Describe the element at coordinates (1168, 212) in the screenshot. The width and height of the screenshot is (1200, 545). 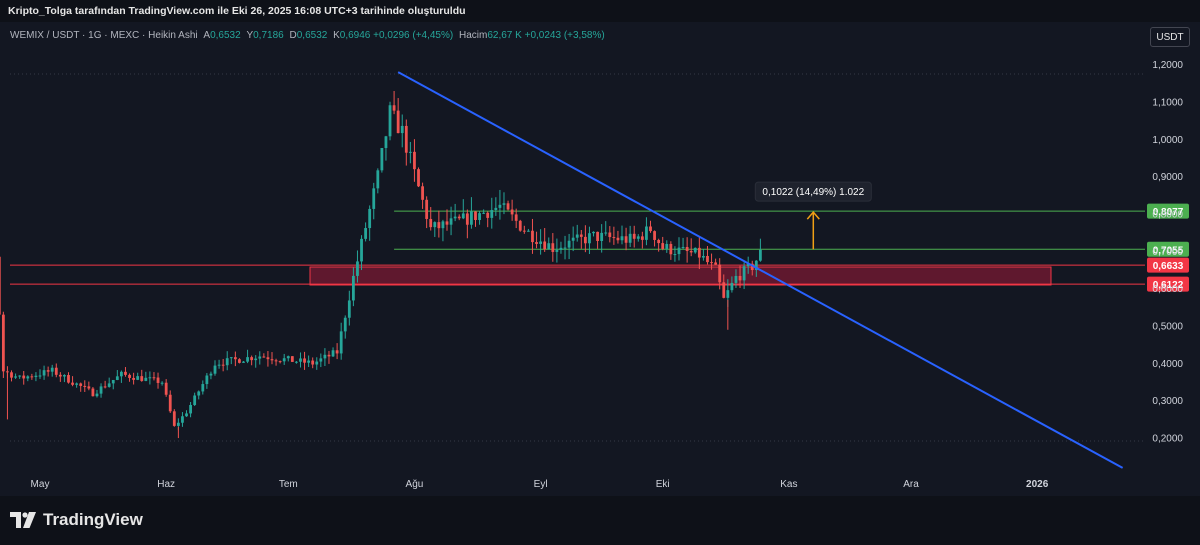
I see `price-level-label: 0,8077` at that location.